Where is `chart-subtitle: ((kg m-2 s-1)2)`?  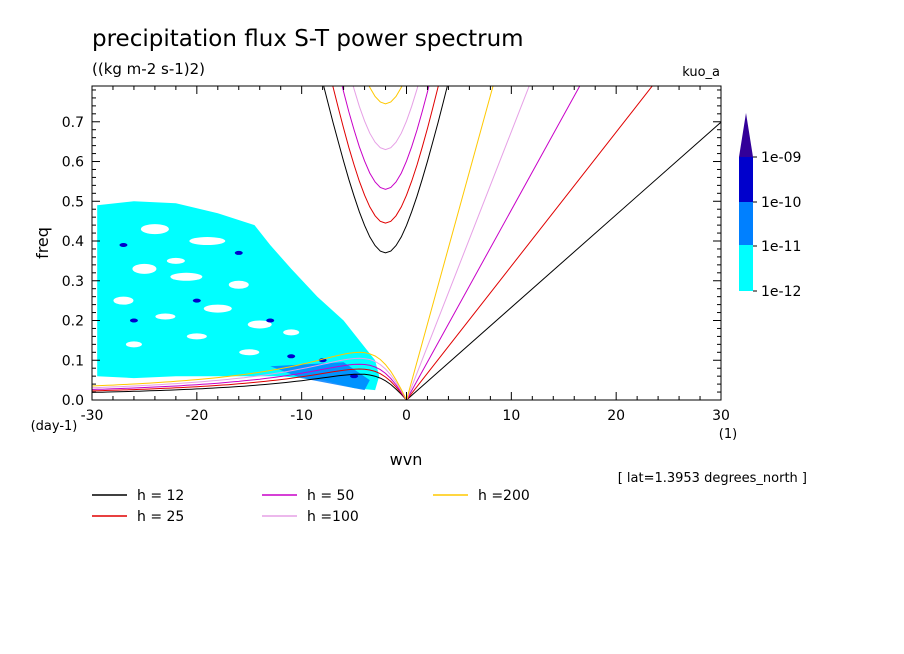
chart-subtitle: ((kg m-2 s-1)2) is located at coordinates (148, 69).